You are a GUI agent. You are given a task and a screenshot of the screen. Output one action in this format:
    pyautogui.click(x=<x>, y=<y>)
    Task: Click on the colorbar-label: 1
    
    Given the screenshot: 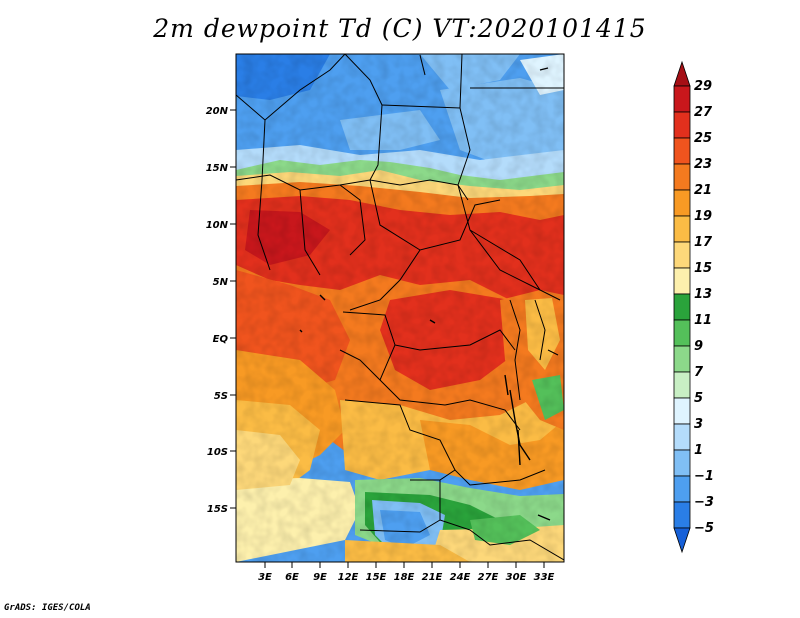 What is the action you would take?
    pyautogui.click(x=698, y=450)
    